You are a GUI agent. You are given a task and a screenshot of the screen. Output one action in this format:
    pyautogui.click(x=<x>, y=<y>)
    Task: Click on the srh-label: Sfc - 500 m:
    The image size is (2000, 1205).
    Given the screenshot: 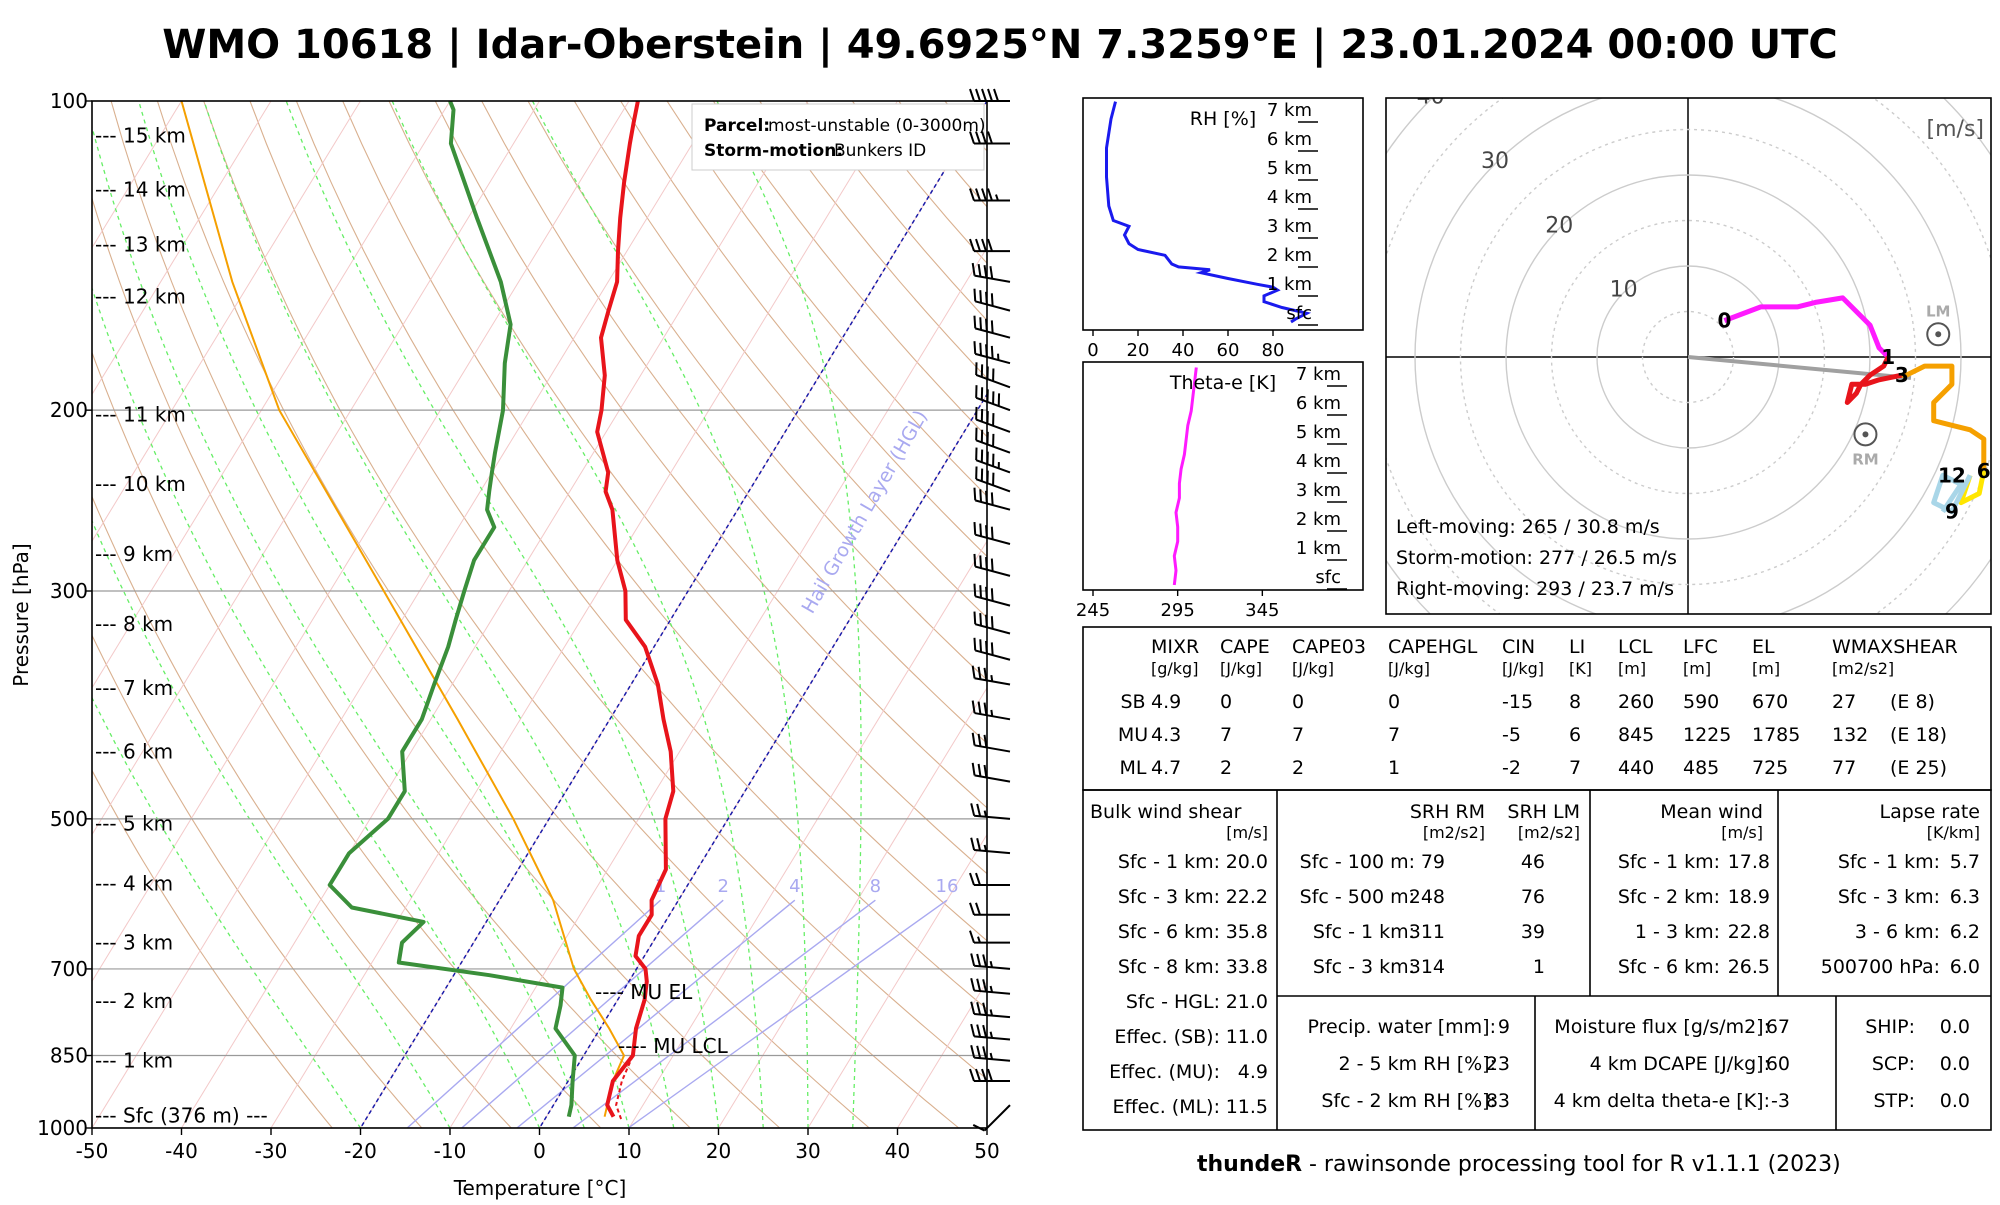 What is the action you would take?
    pyautogui.click(x=1357, y=897)
    